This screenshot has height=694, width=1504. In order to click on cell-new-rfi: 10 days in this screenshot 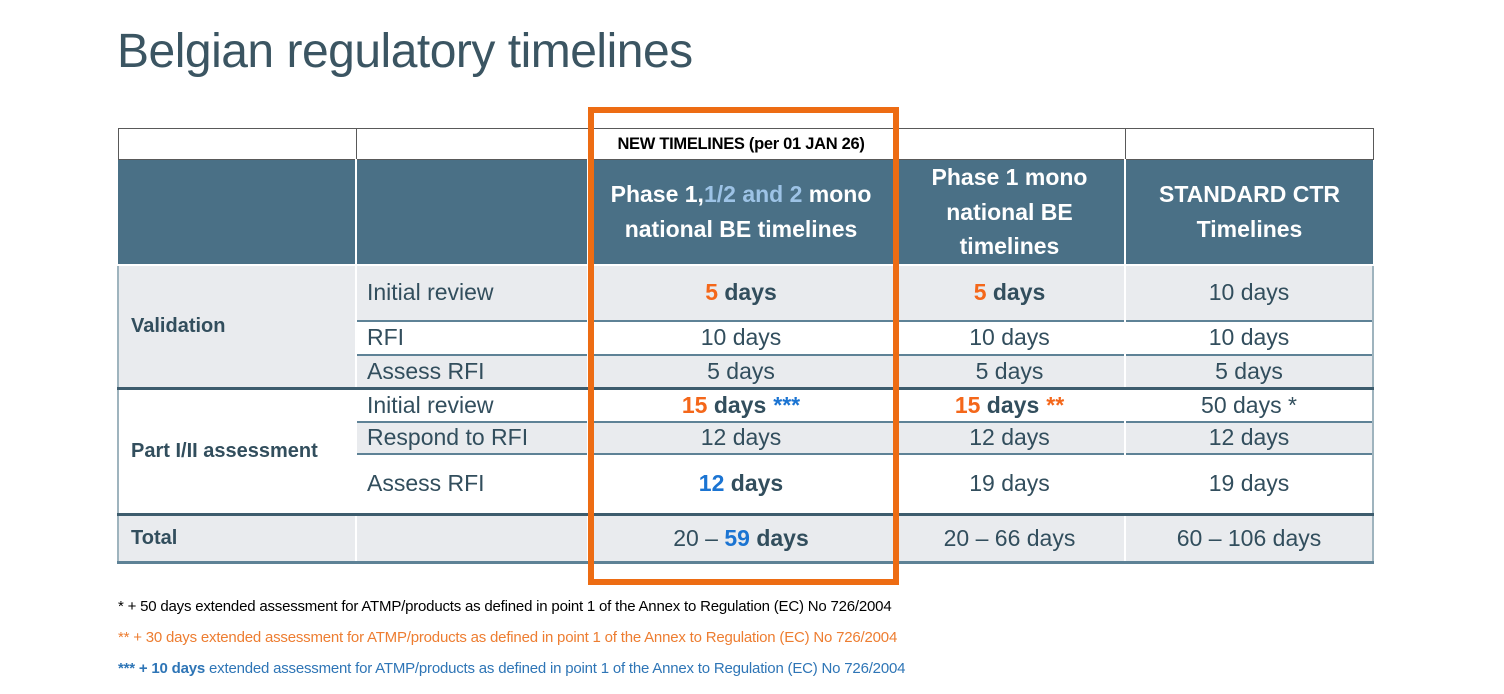, I will do `click(740, 337)`.